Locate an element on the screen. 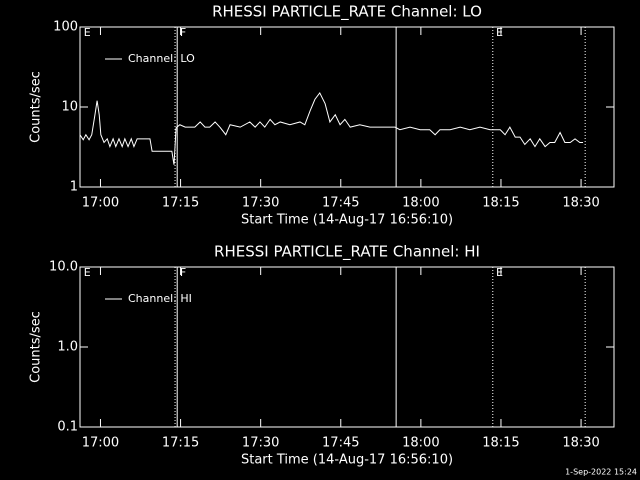  y-tick-label: 0.1 is located at coordinates (67, 427).